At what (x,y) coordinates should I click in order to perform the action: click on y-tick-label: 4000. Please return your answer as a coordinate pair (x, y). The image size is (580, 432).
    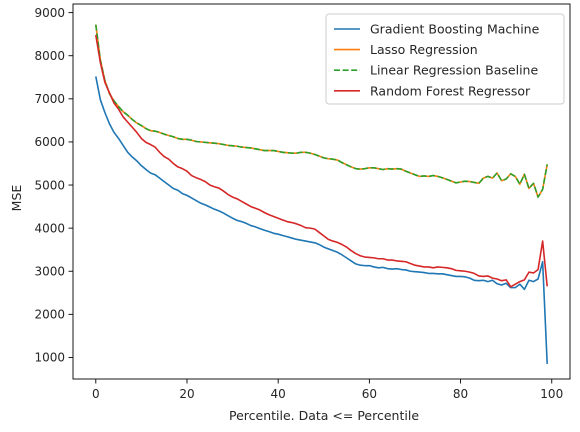
    Looking at the image, I should click on (49, 228).